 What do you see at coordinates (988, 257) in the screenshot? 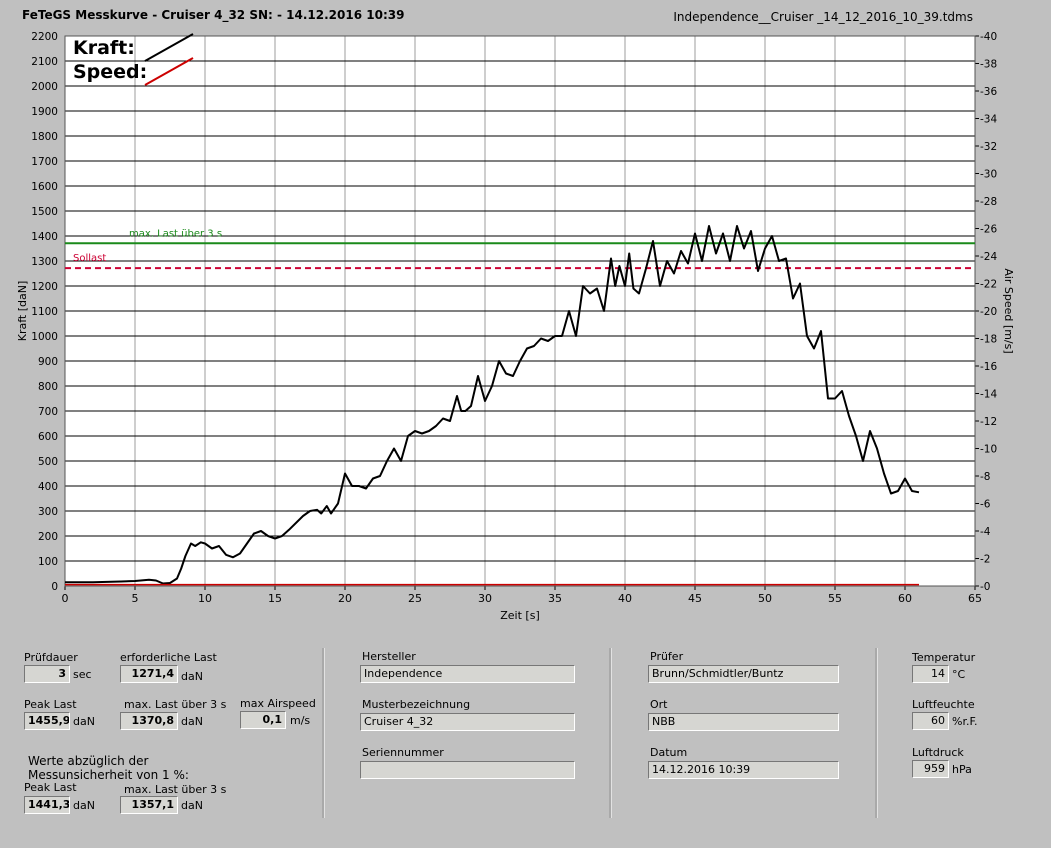
I see `y2-tick-label: -24` at bounding box center [988, 257].